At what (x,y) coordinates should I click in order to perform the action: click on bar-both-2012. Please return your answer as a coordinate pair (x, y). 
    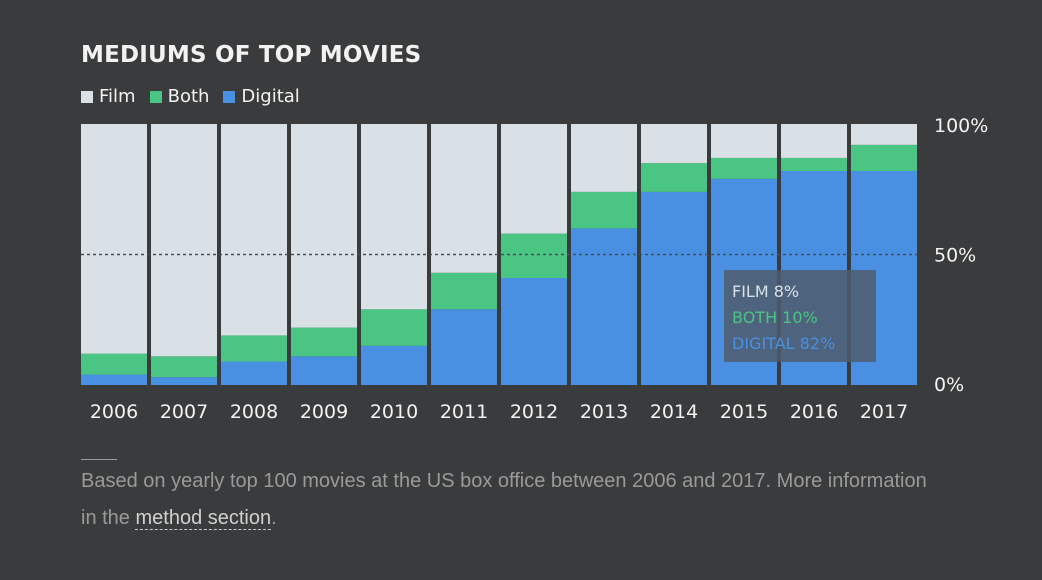
    Looking at the image, I should click on (534, 255).